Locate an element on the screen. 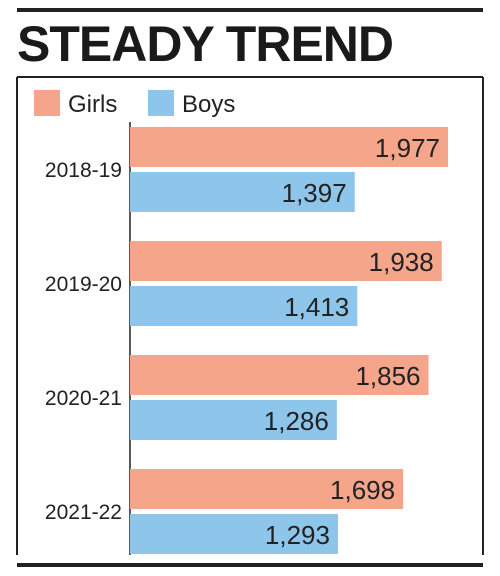  top-rule is located at coordinates (250, 10).